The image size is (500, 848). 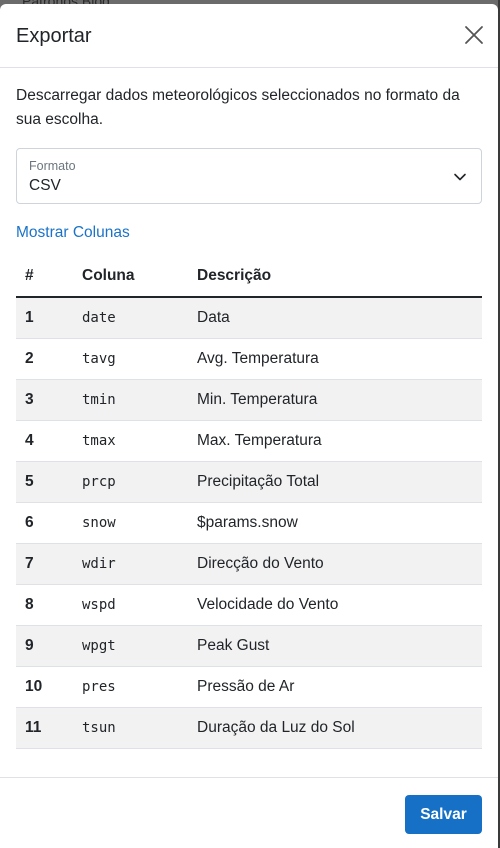 I want to click on table-row: 7 wdir Direcção do Vento, so click(x=249, y=564).